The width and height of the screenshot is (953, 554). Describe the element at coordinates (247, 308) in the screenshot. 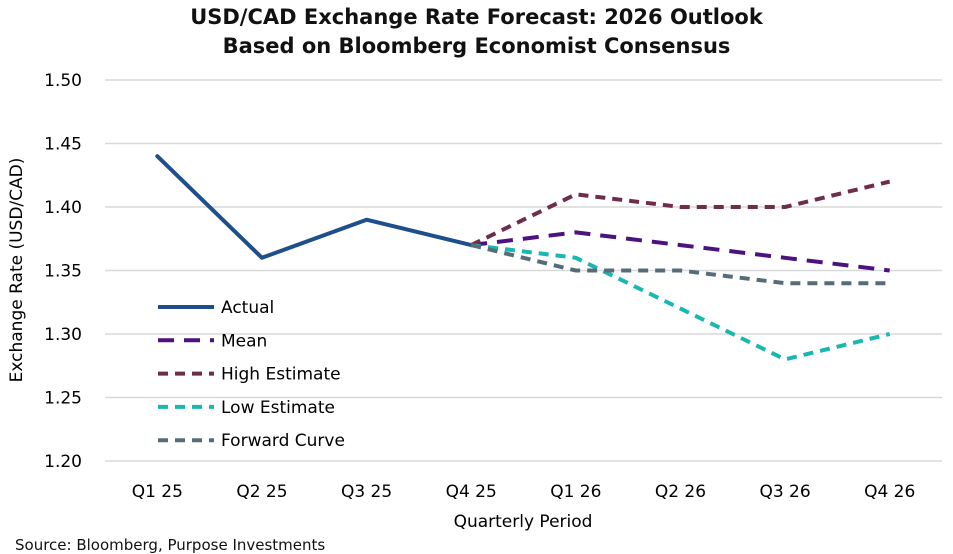

I see `legend-label: Actual` at that location.